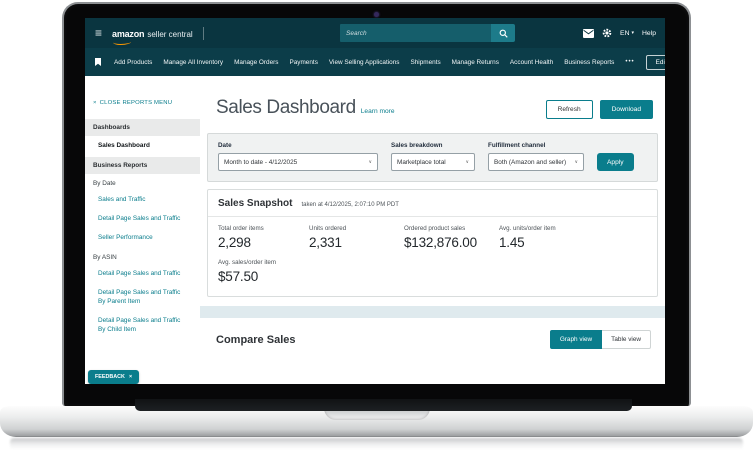 The height and width of the screenshot is (450, 753). What do you see at coordinates (234, 242) in the screenshot?
I see `metric-value: 2,298` at bounding box center [234, 242].